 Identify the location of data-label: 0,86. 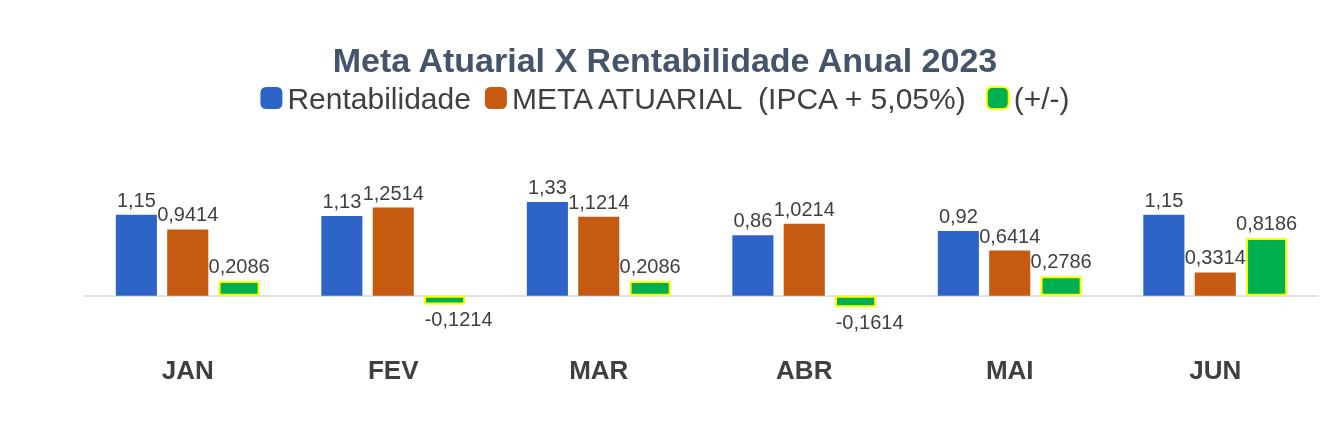
(753, 220).